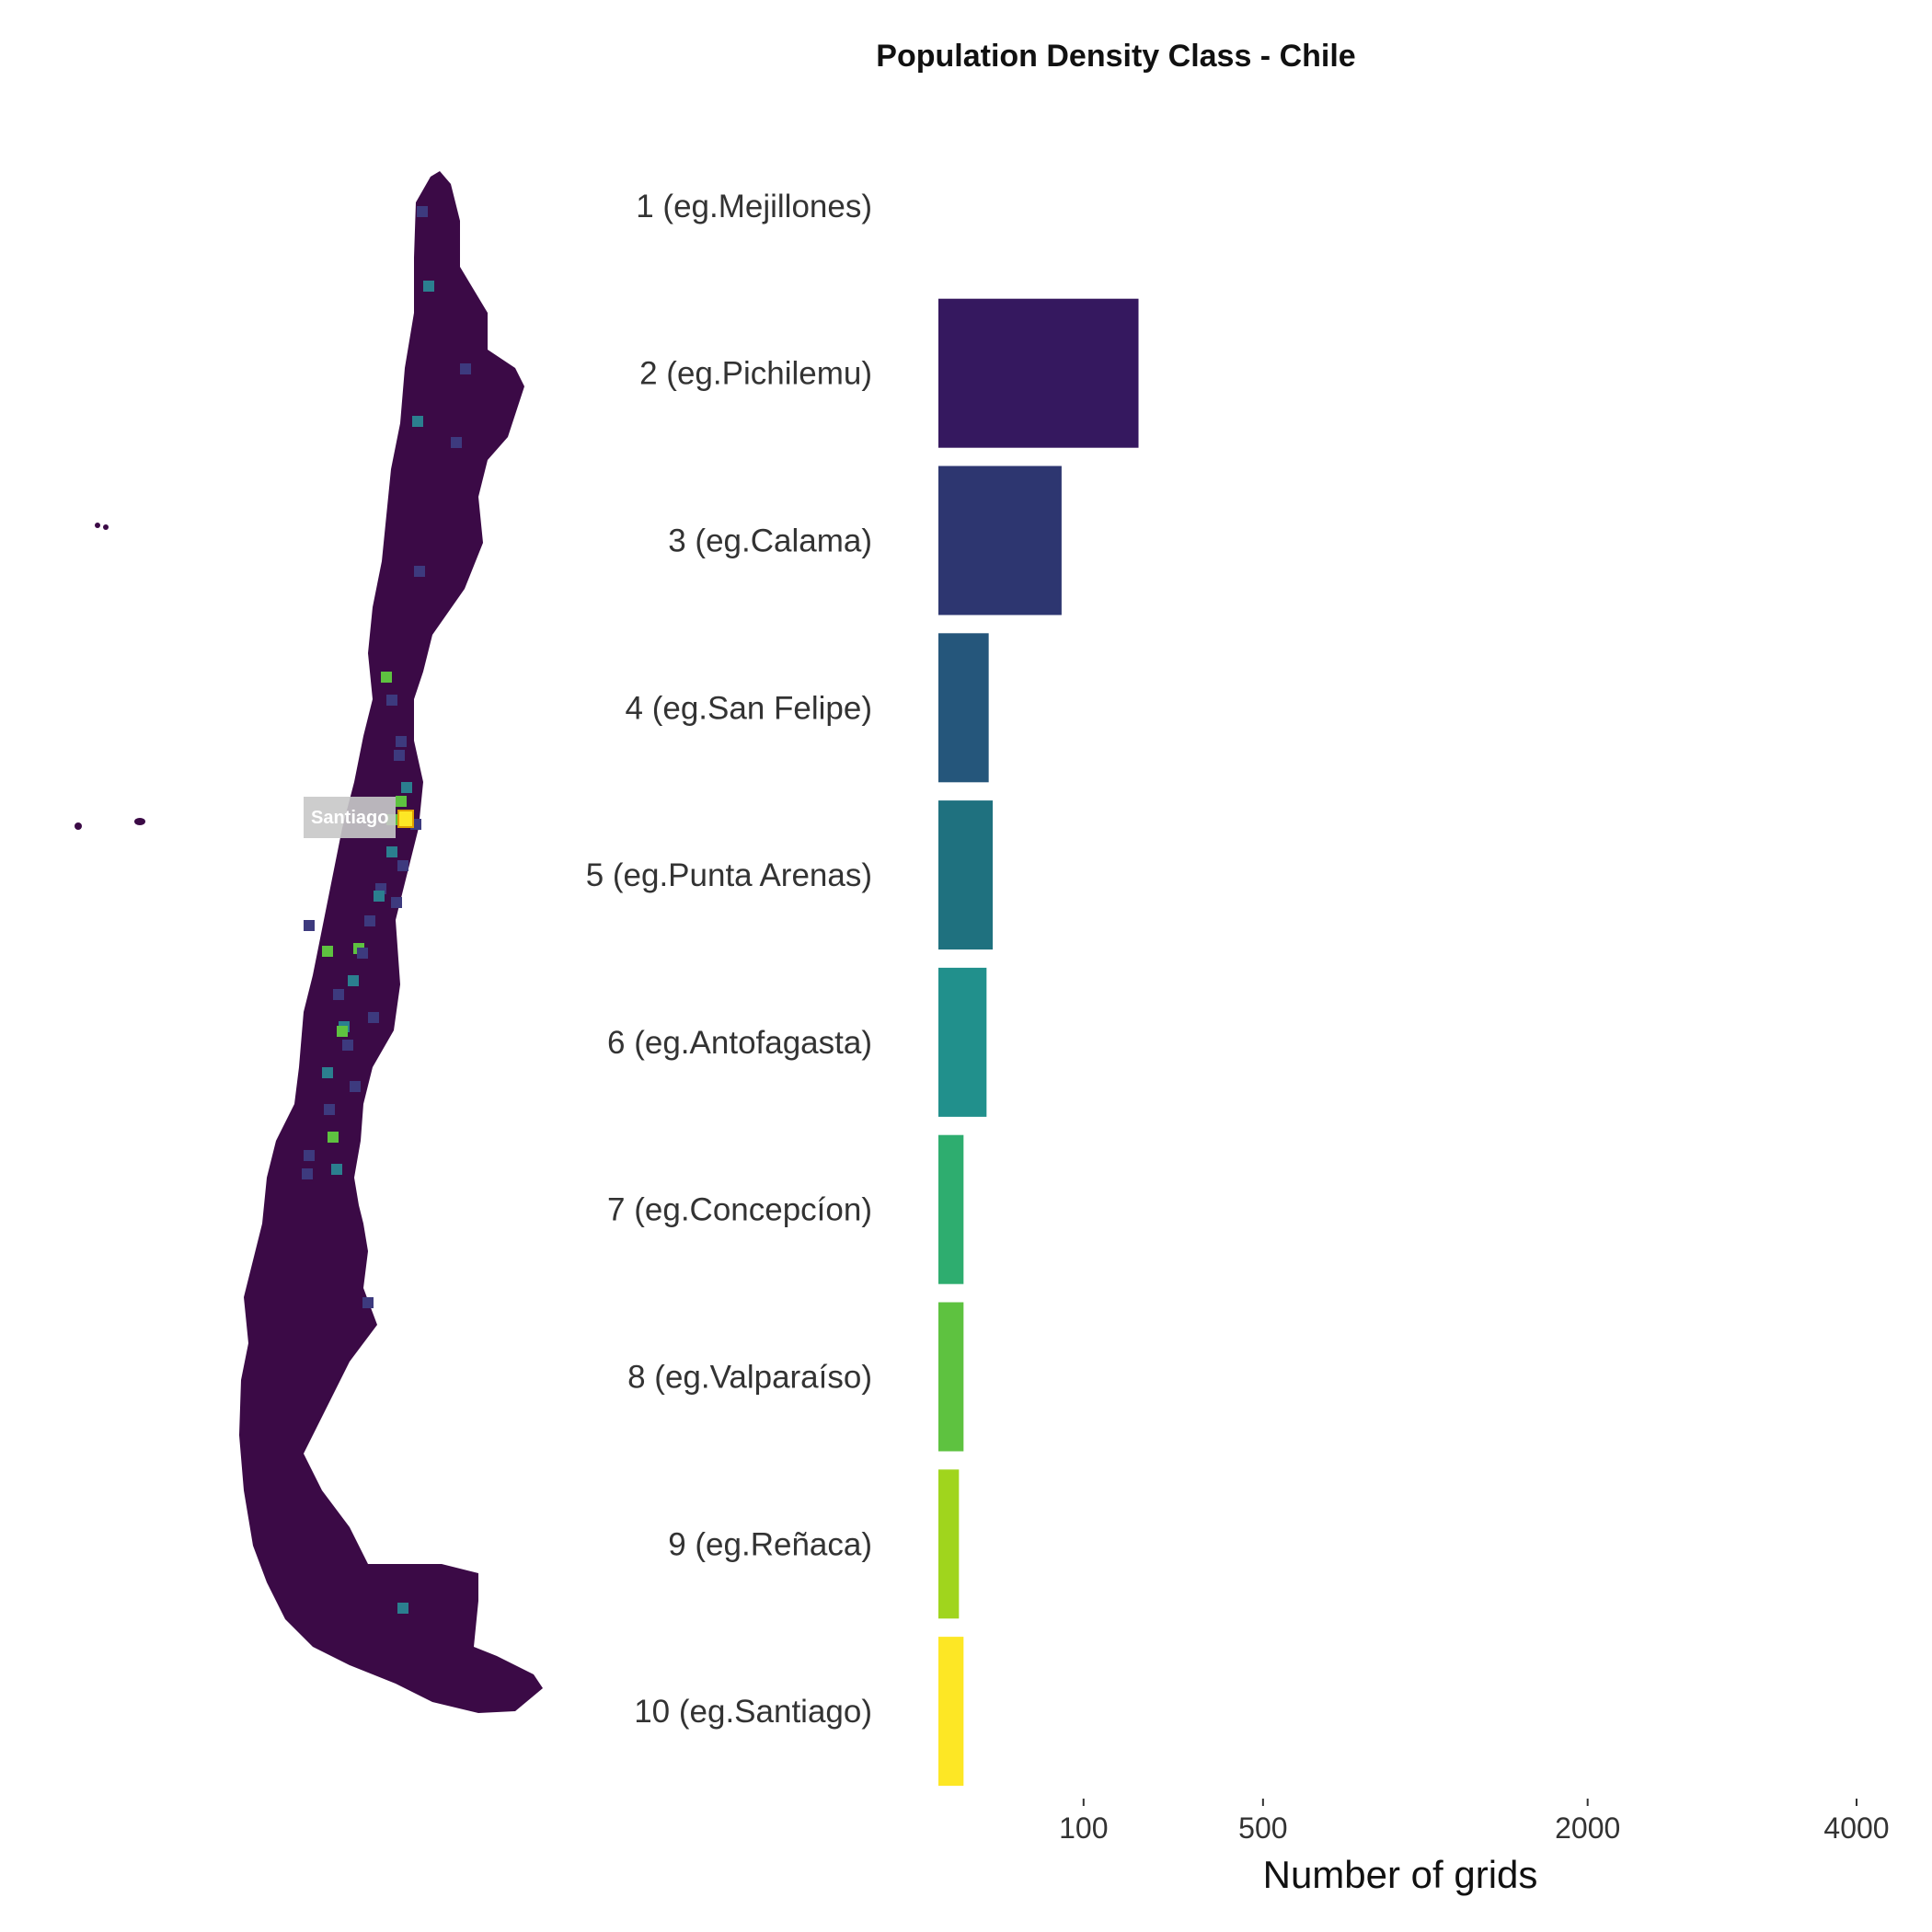  I want to click on santiago-label: Santiago, so click(359, 817).